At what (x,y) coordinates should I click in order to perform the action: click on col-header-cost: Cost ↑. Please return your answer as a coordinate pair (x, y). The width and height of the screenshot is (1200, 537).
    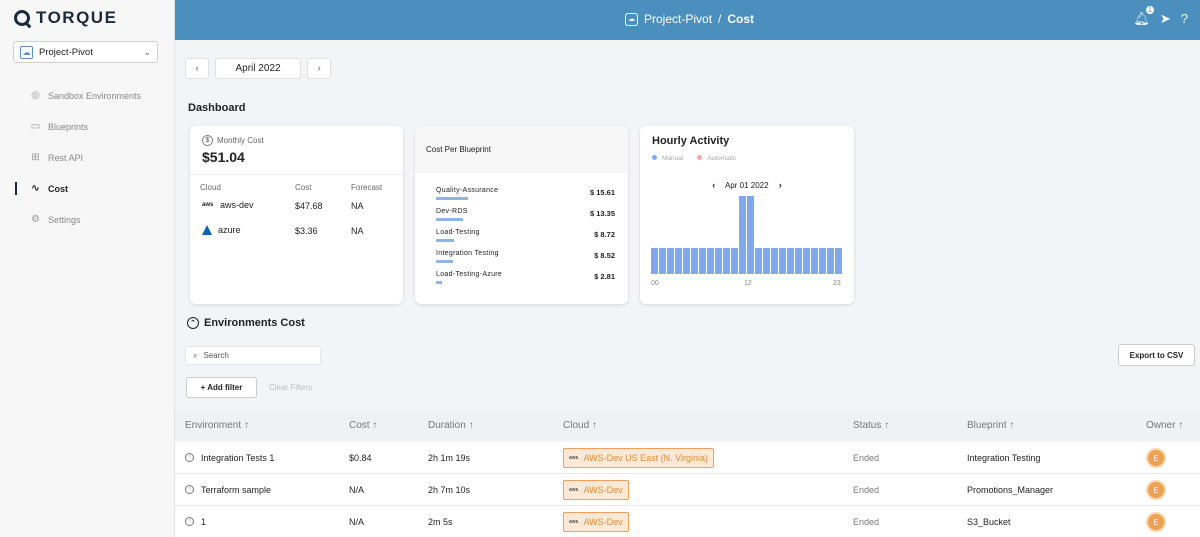
    Looking at the image, I should click on (363, 425).